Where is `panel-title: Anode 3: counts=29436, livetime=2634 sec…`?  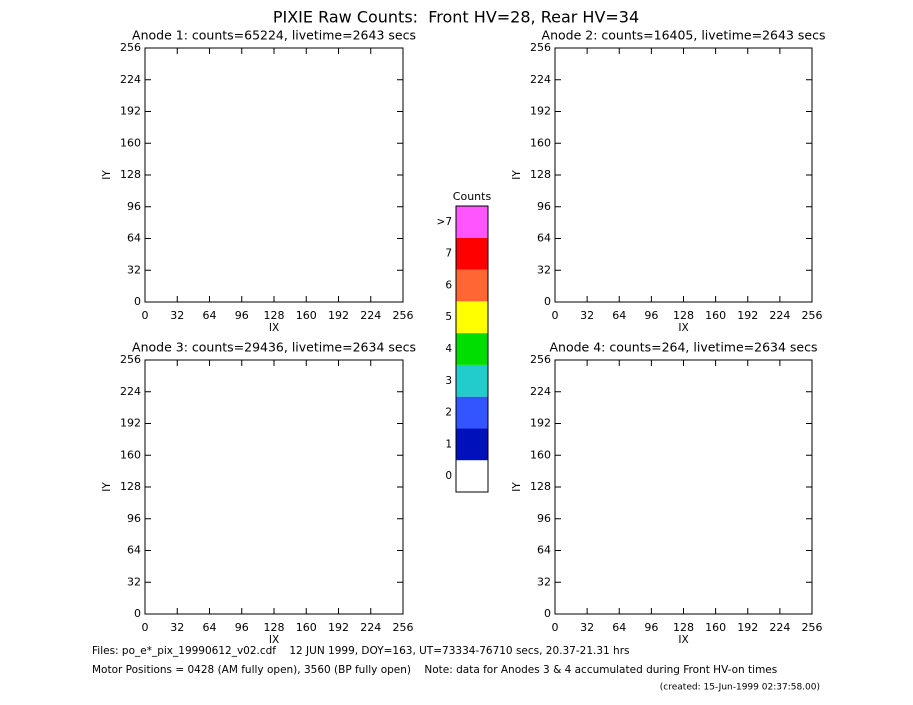 panel-title: Anode 3: counts=29436, livetime=2634 sec… is located at coordinates (274, 347).